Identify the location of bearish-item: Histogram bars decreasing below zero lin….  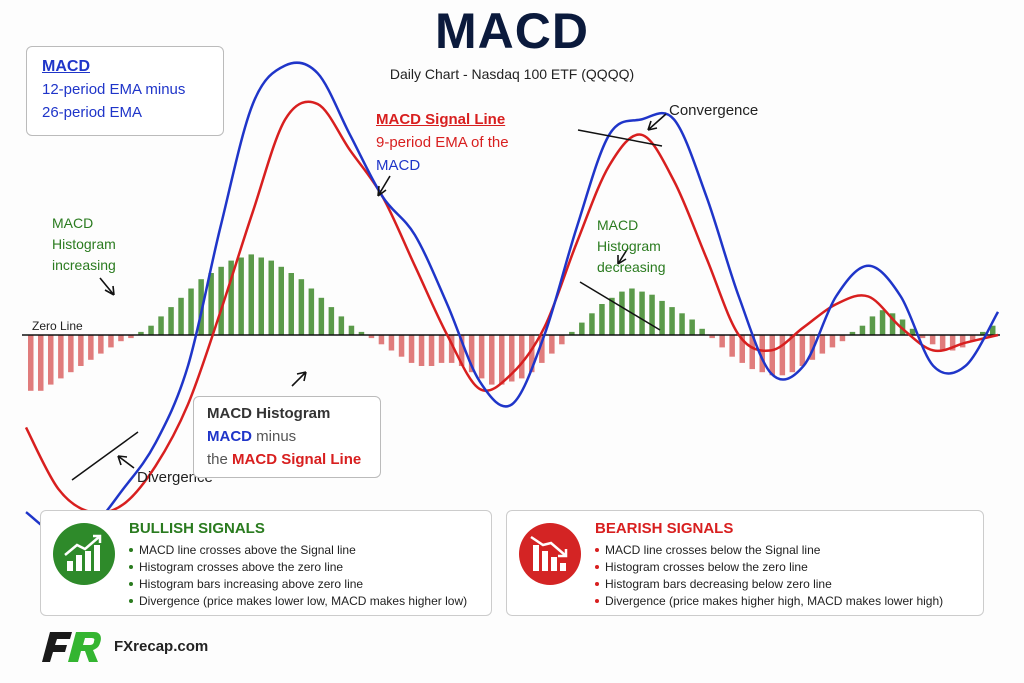
(769, 584).